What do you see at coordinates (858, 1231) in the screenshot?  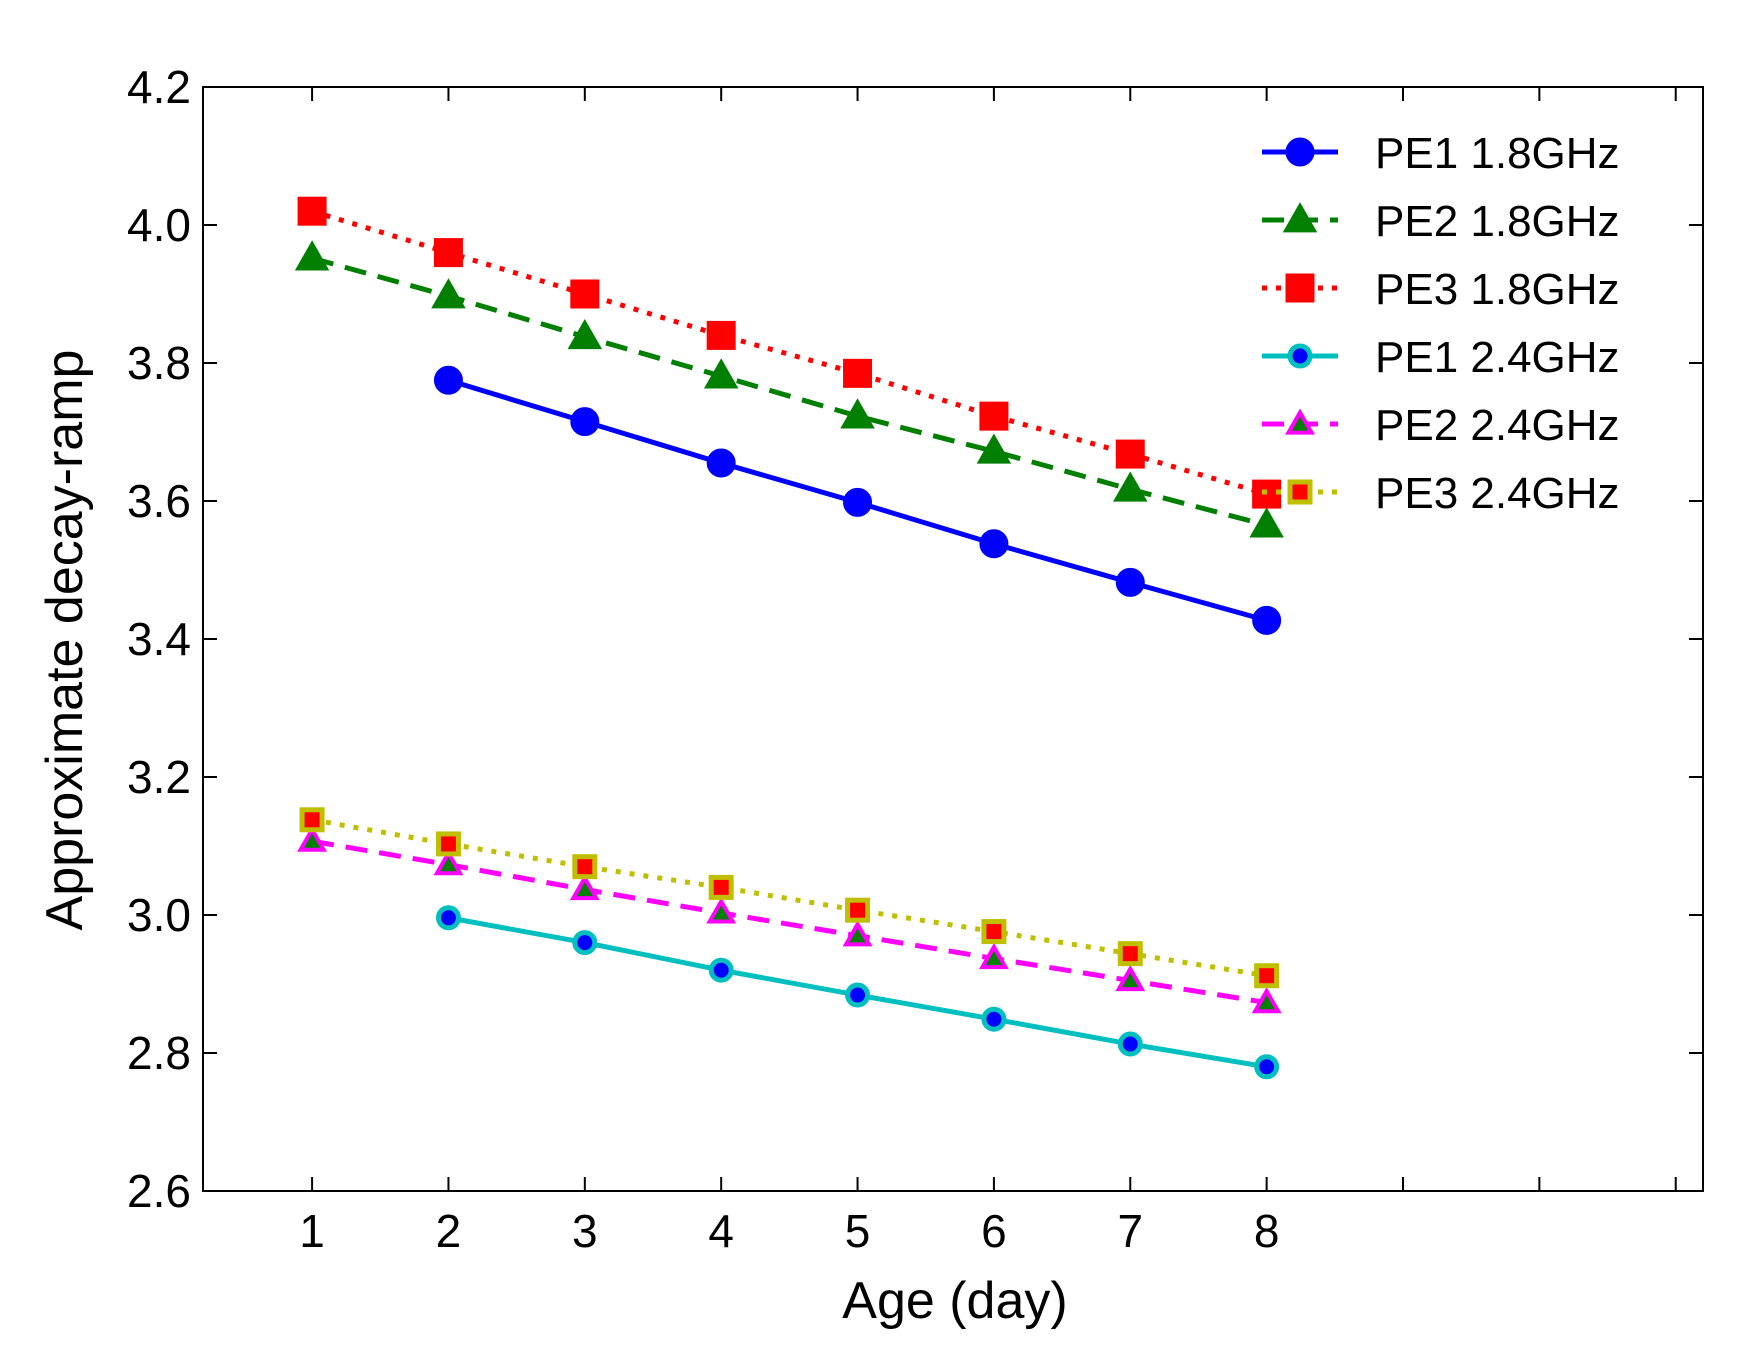 I see `x-tick-label: 5` at bounding box center [858, 1231].